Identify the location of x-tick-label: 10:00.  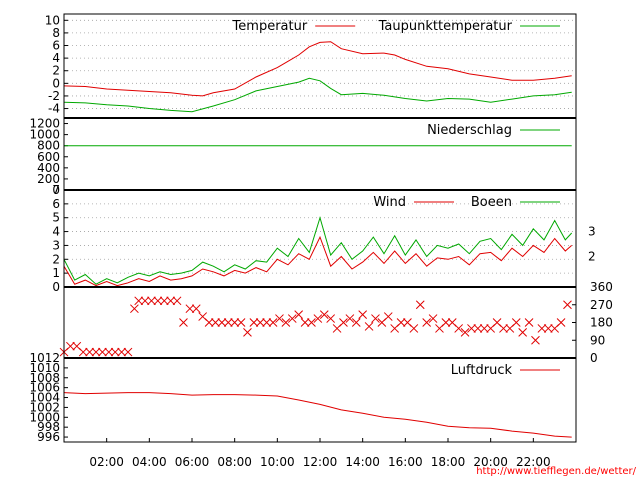
(277, 462).